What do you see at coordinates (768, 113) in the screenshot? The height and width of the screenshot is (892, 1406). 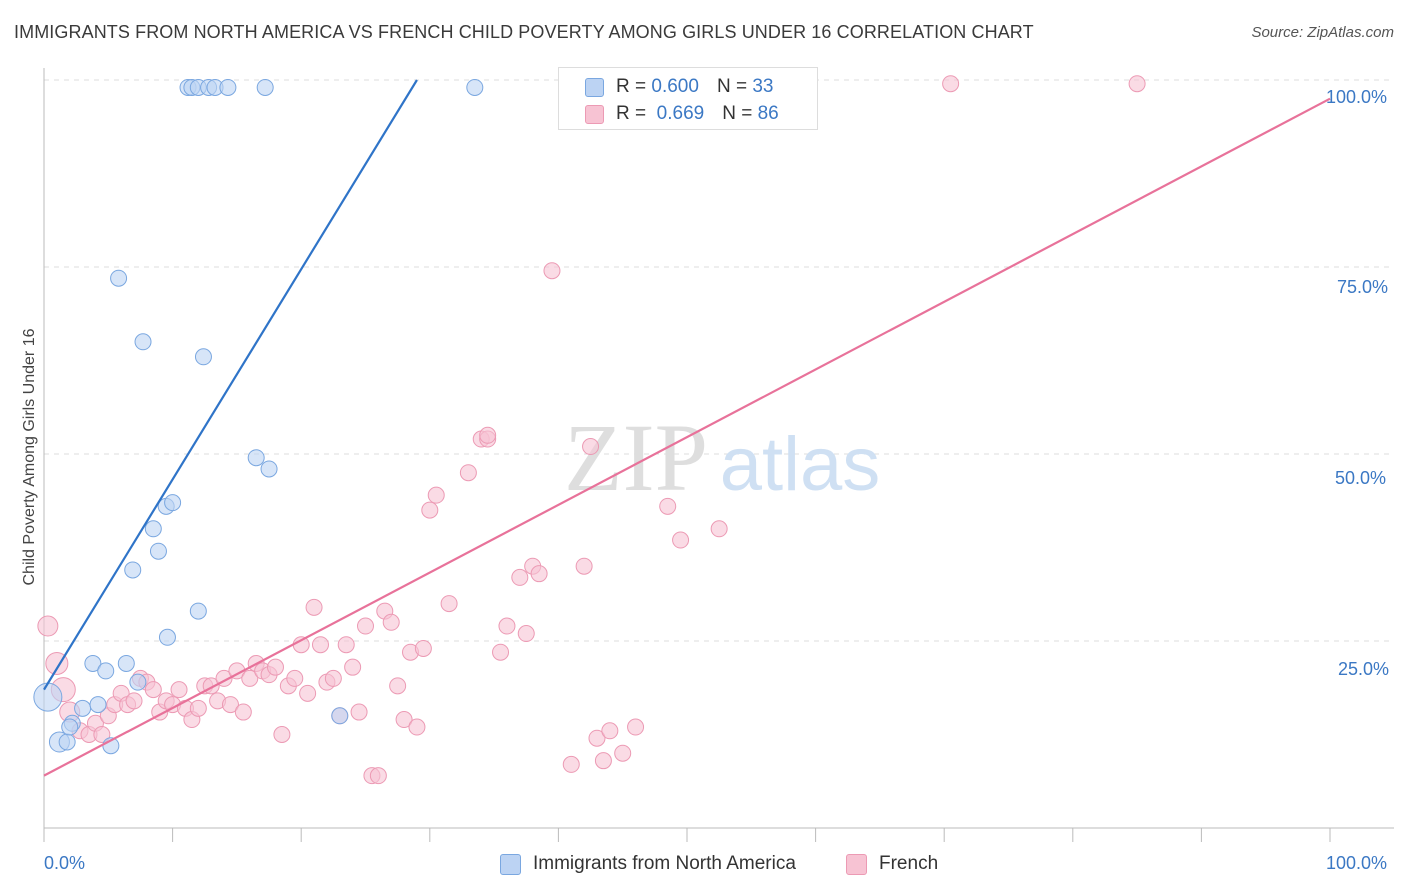 I see `n-value: 86` at bounding box center [768, 113].